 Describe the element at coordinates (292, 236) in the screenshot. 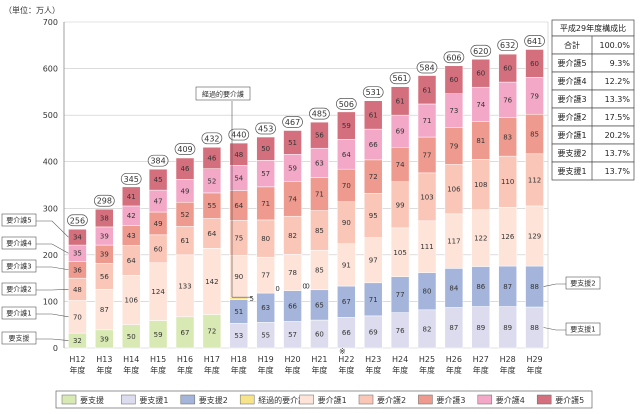

I see `segment-value-label: 82` at that location.